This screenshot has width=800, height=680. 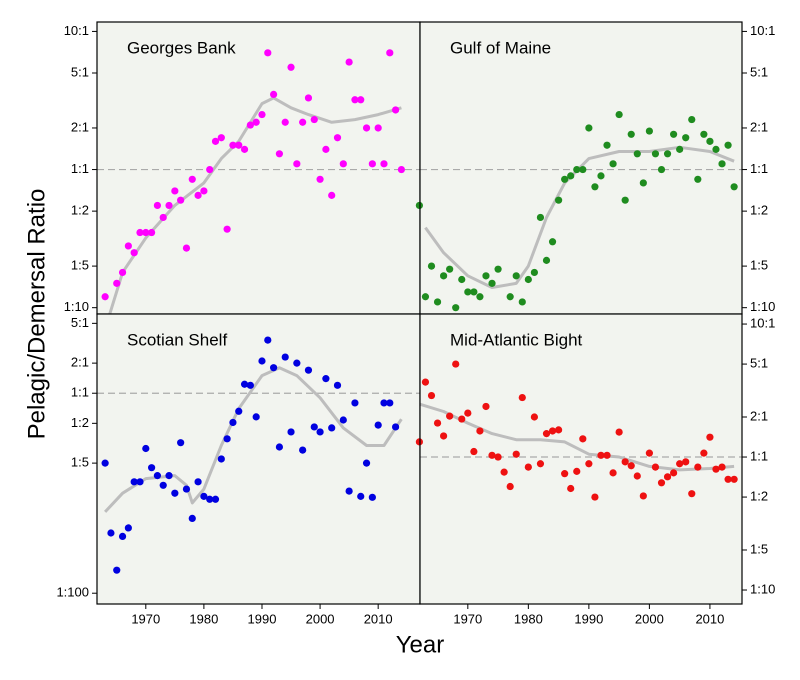 What do you see at coordinates (709, 618) in the screenshot?
I see `x-tick-label: 2010` at bounding box center [709, 618].